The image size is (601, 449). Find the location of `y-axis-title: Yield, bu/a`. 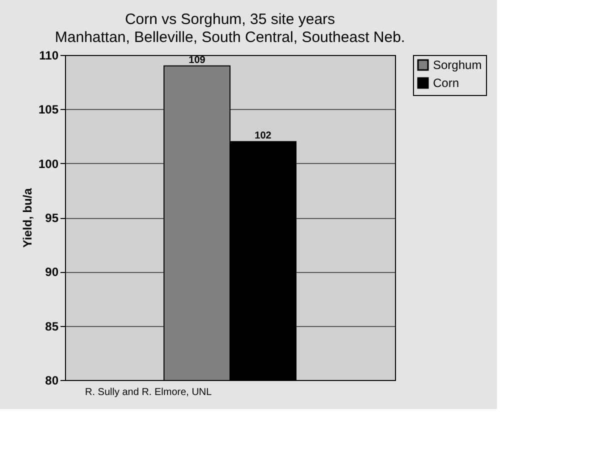

y-axis-title: Yield, bu/a is located at coordinates (27, 218).